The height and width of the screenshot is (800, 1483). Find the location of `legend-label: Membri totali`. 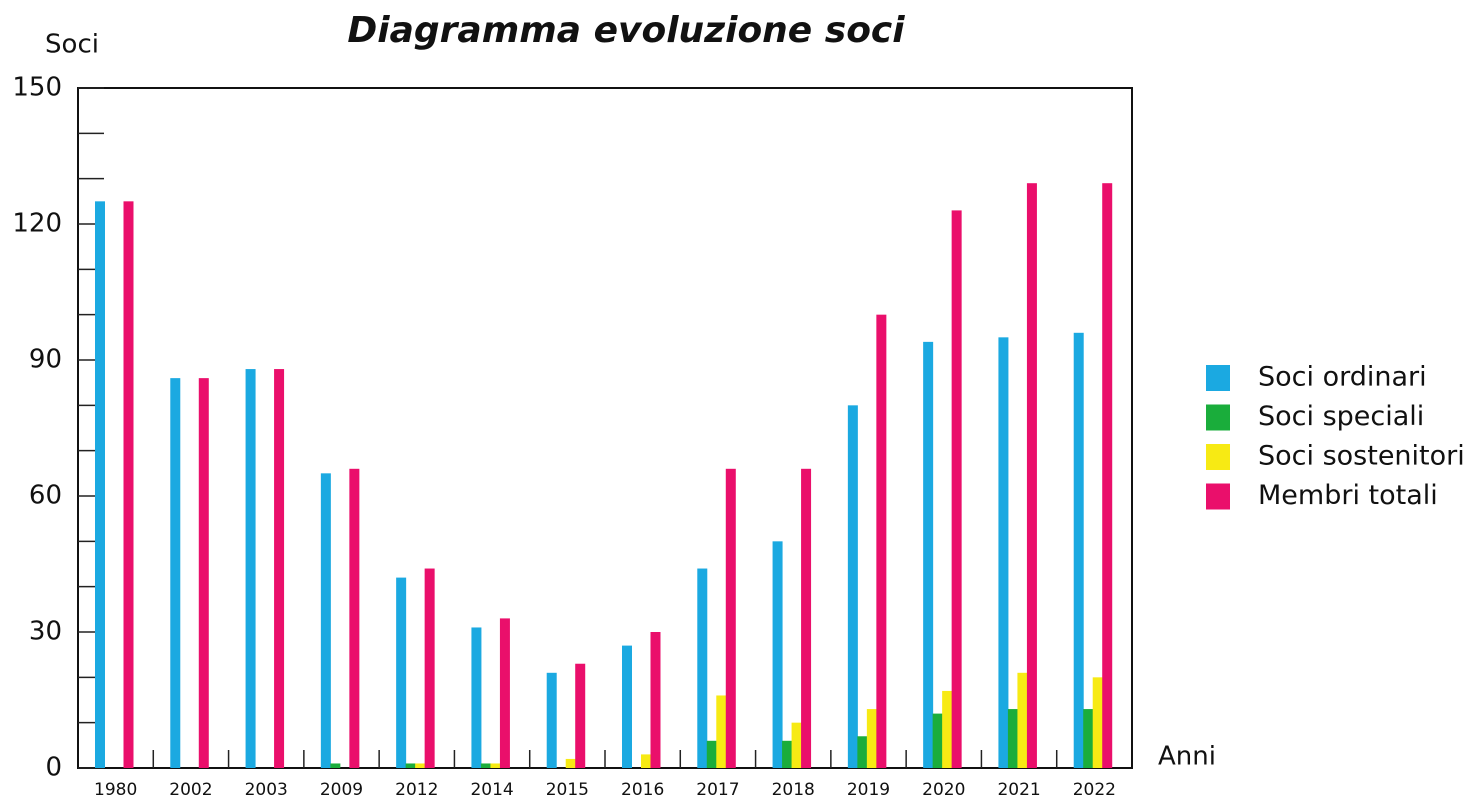

legend-label: Membri totali is located at coordinates (1348, 495).